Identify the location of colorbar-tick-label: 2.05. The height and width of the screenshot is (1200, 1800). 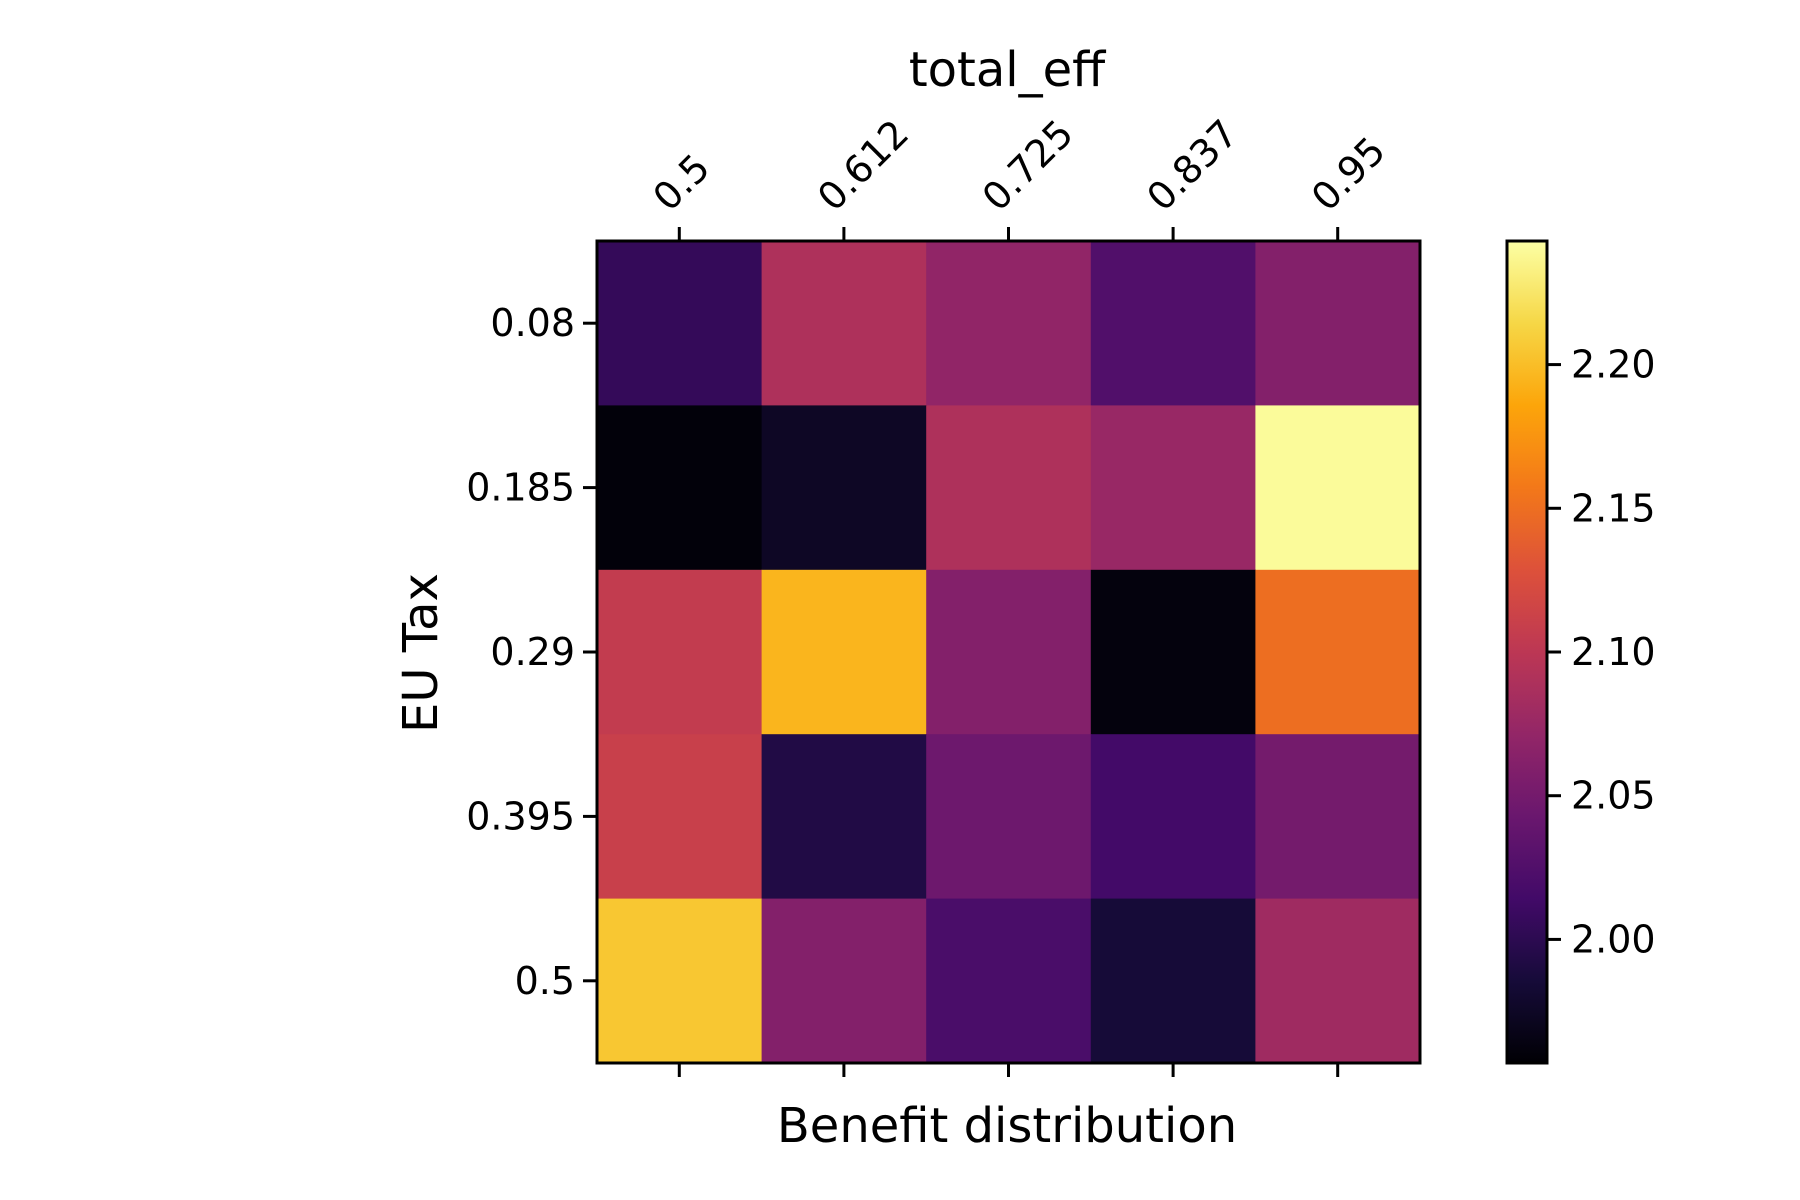
(1613, 796).